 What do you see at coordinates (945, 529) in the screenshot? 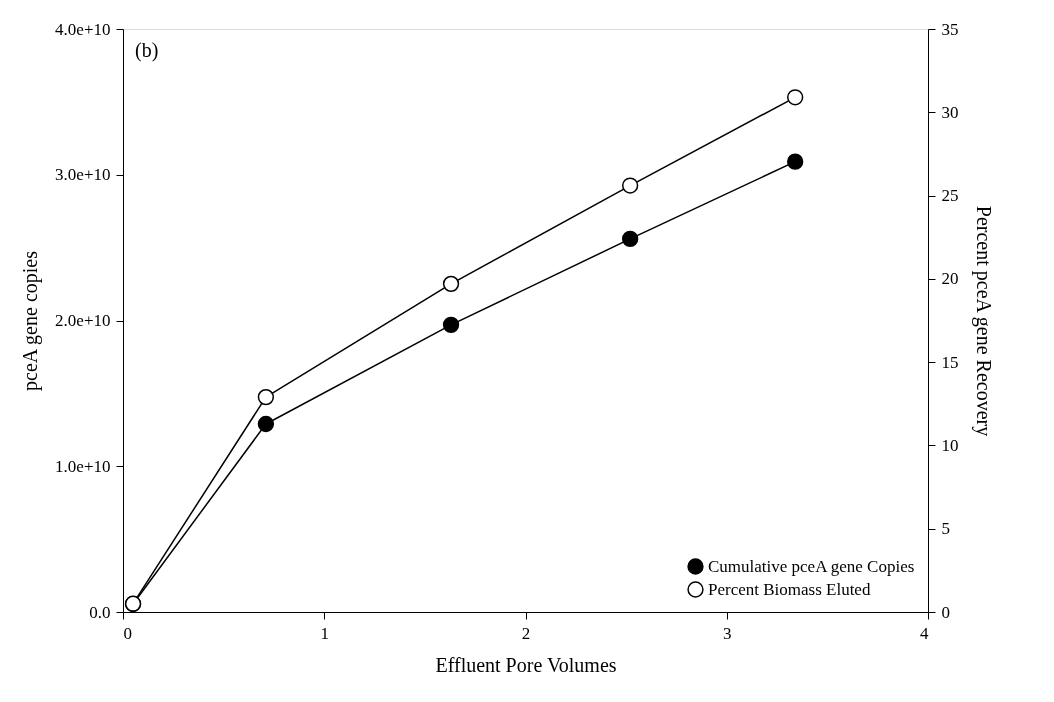
I see `y2-tick-label: 5` at bounding box center [945, 529].